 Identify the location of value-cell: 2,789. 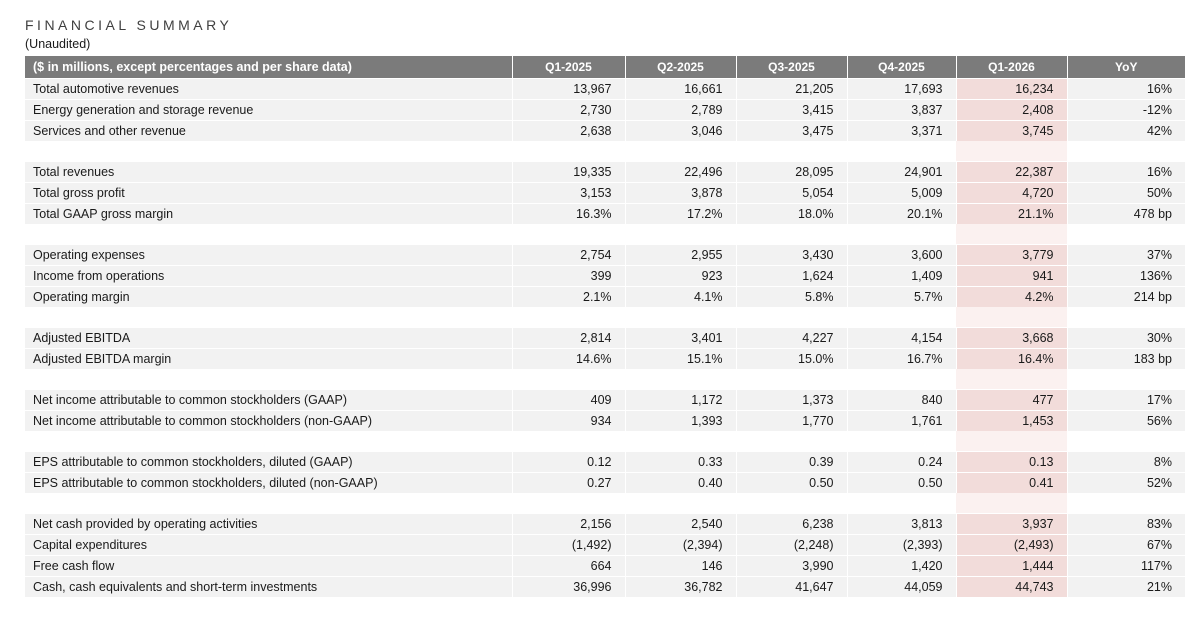
(680, 109).